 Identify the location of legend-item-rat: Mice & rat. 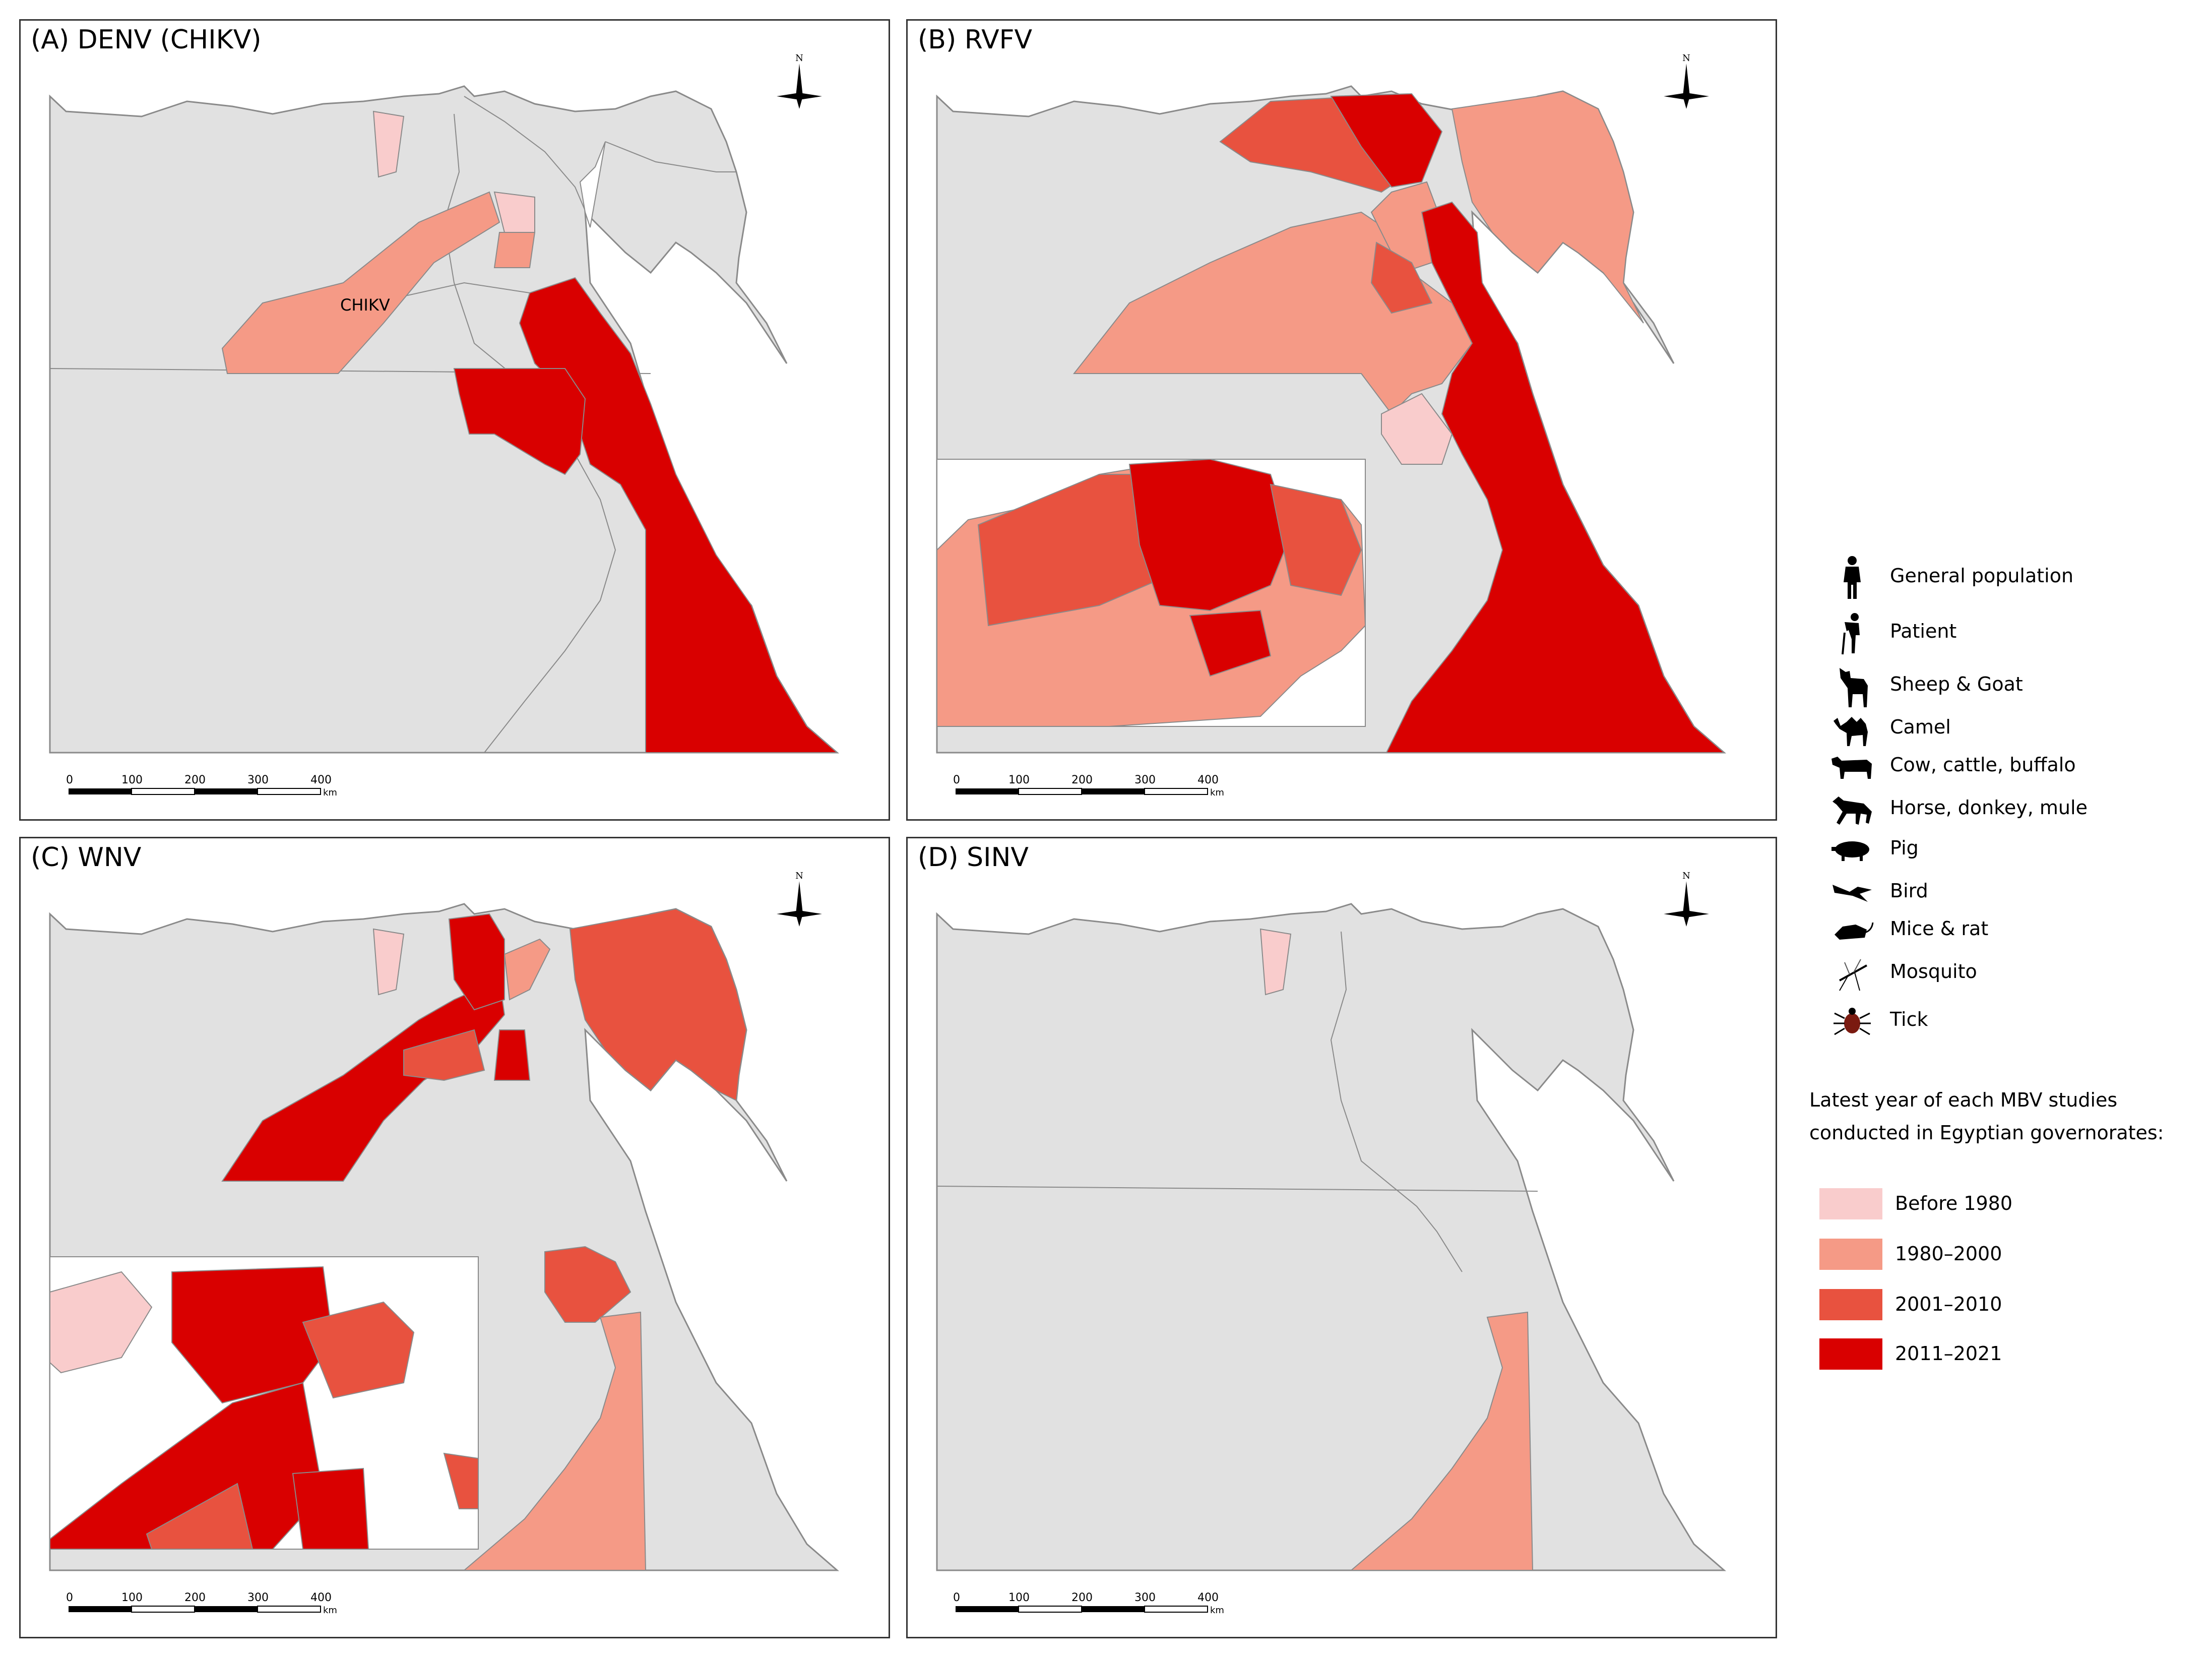
(2000, 930).